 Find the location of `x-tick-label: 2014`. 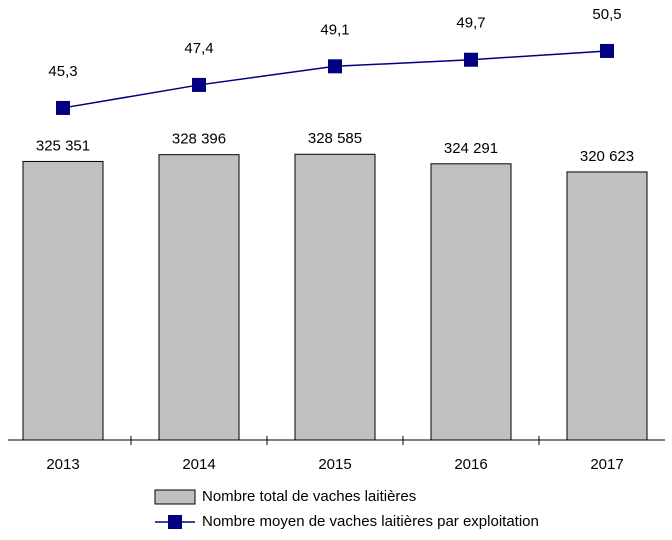

x-tick-label: 2014 is located at coordinates (198, 464).